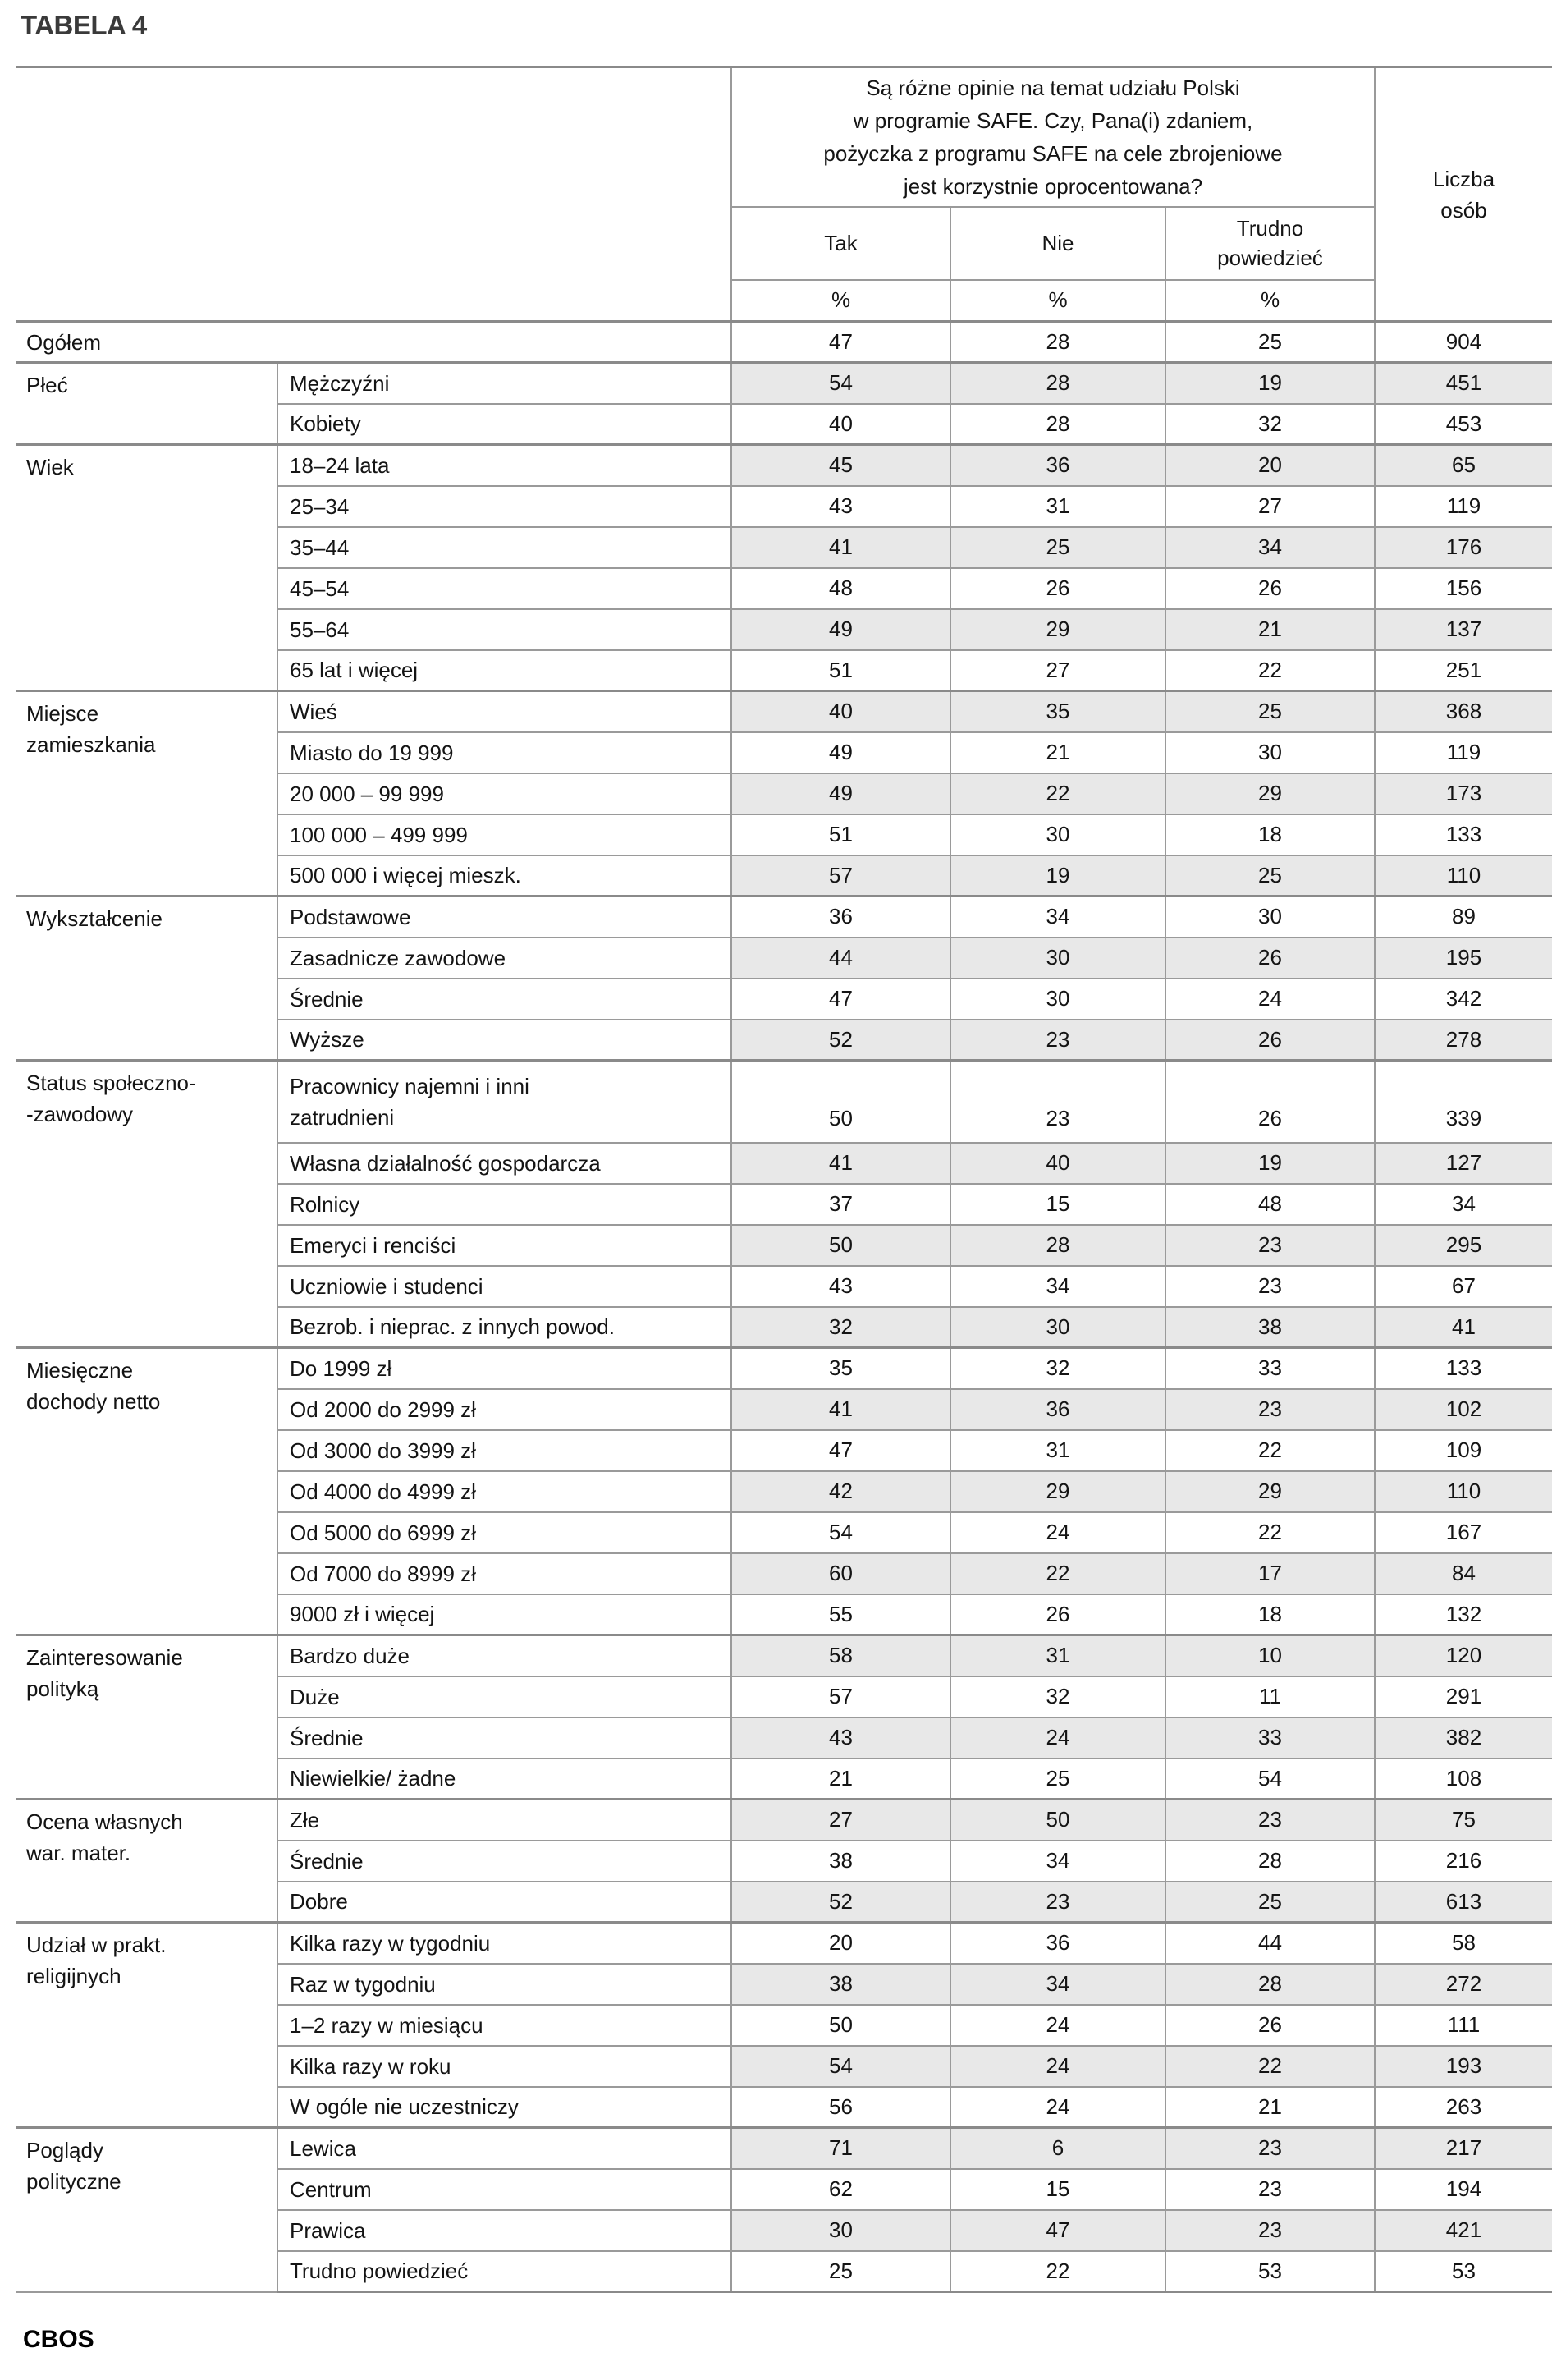 The height and width of the screenshot is (2380, 1552). What do you see at coordinates (840, 1614) in the screenshot?
I see `value-cell: 55` at bounding box center [840, 1614].